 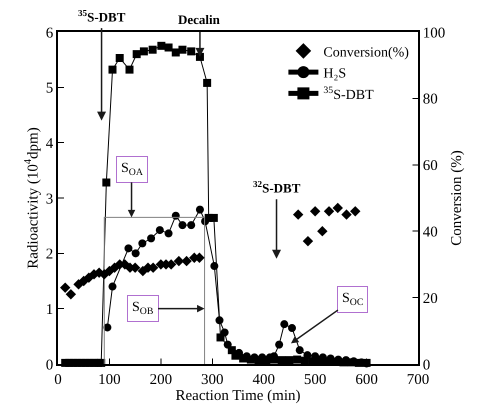 I want to click on y-tick-label: 2, so click(x=50, y=254).